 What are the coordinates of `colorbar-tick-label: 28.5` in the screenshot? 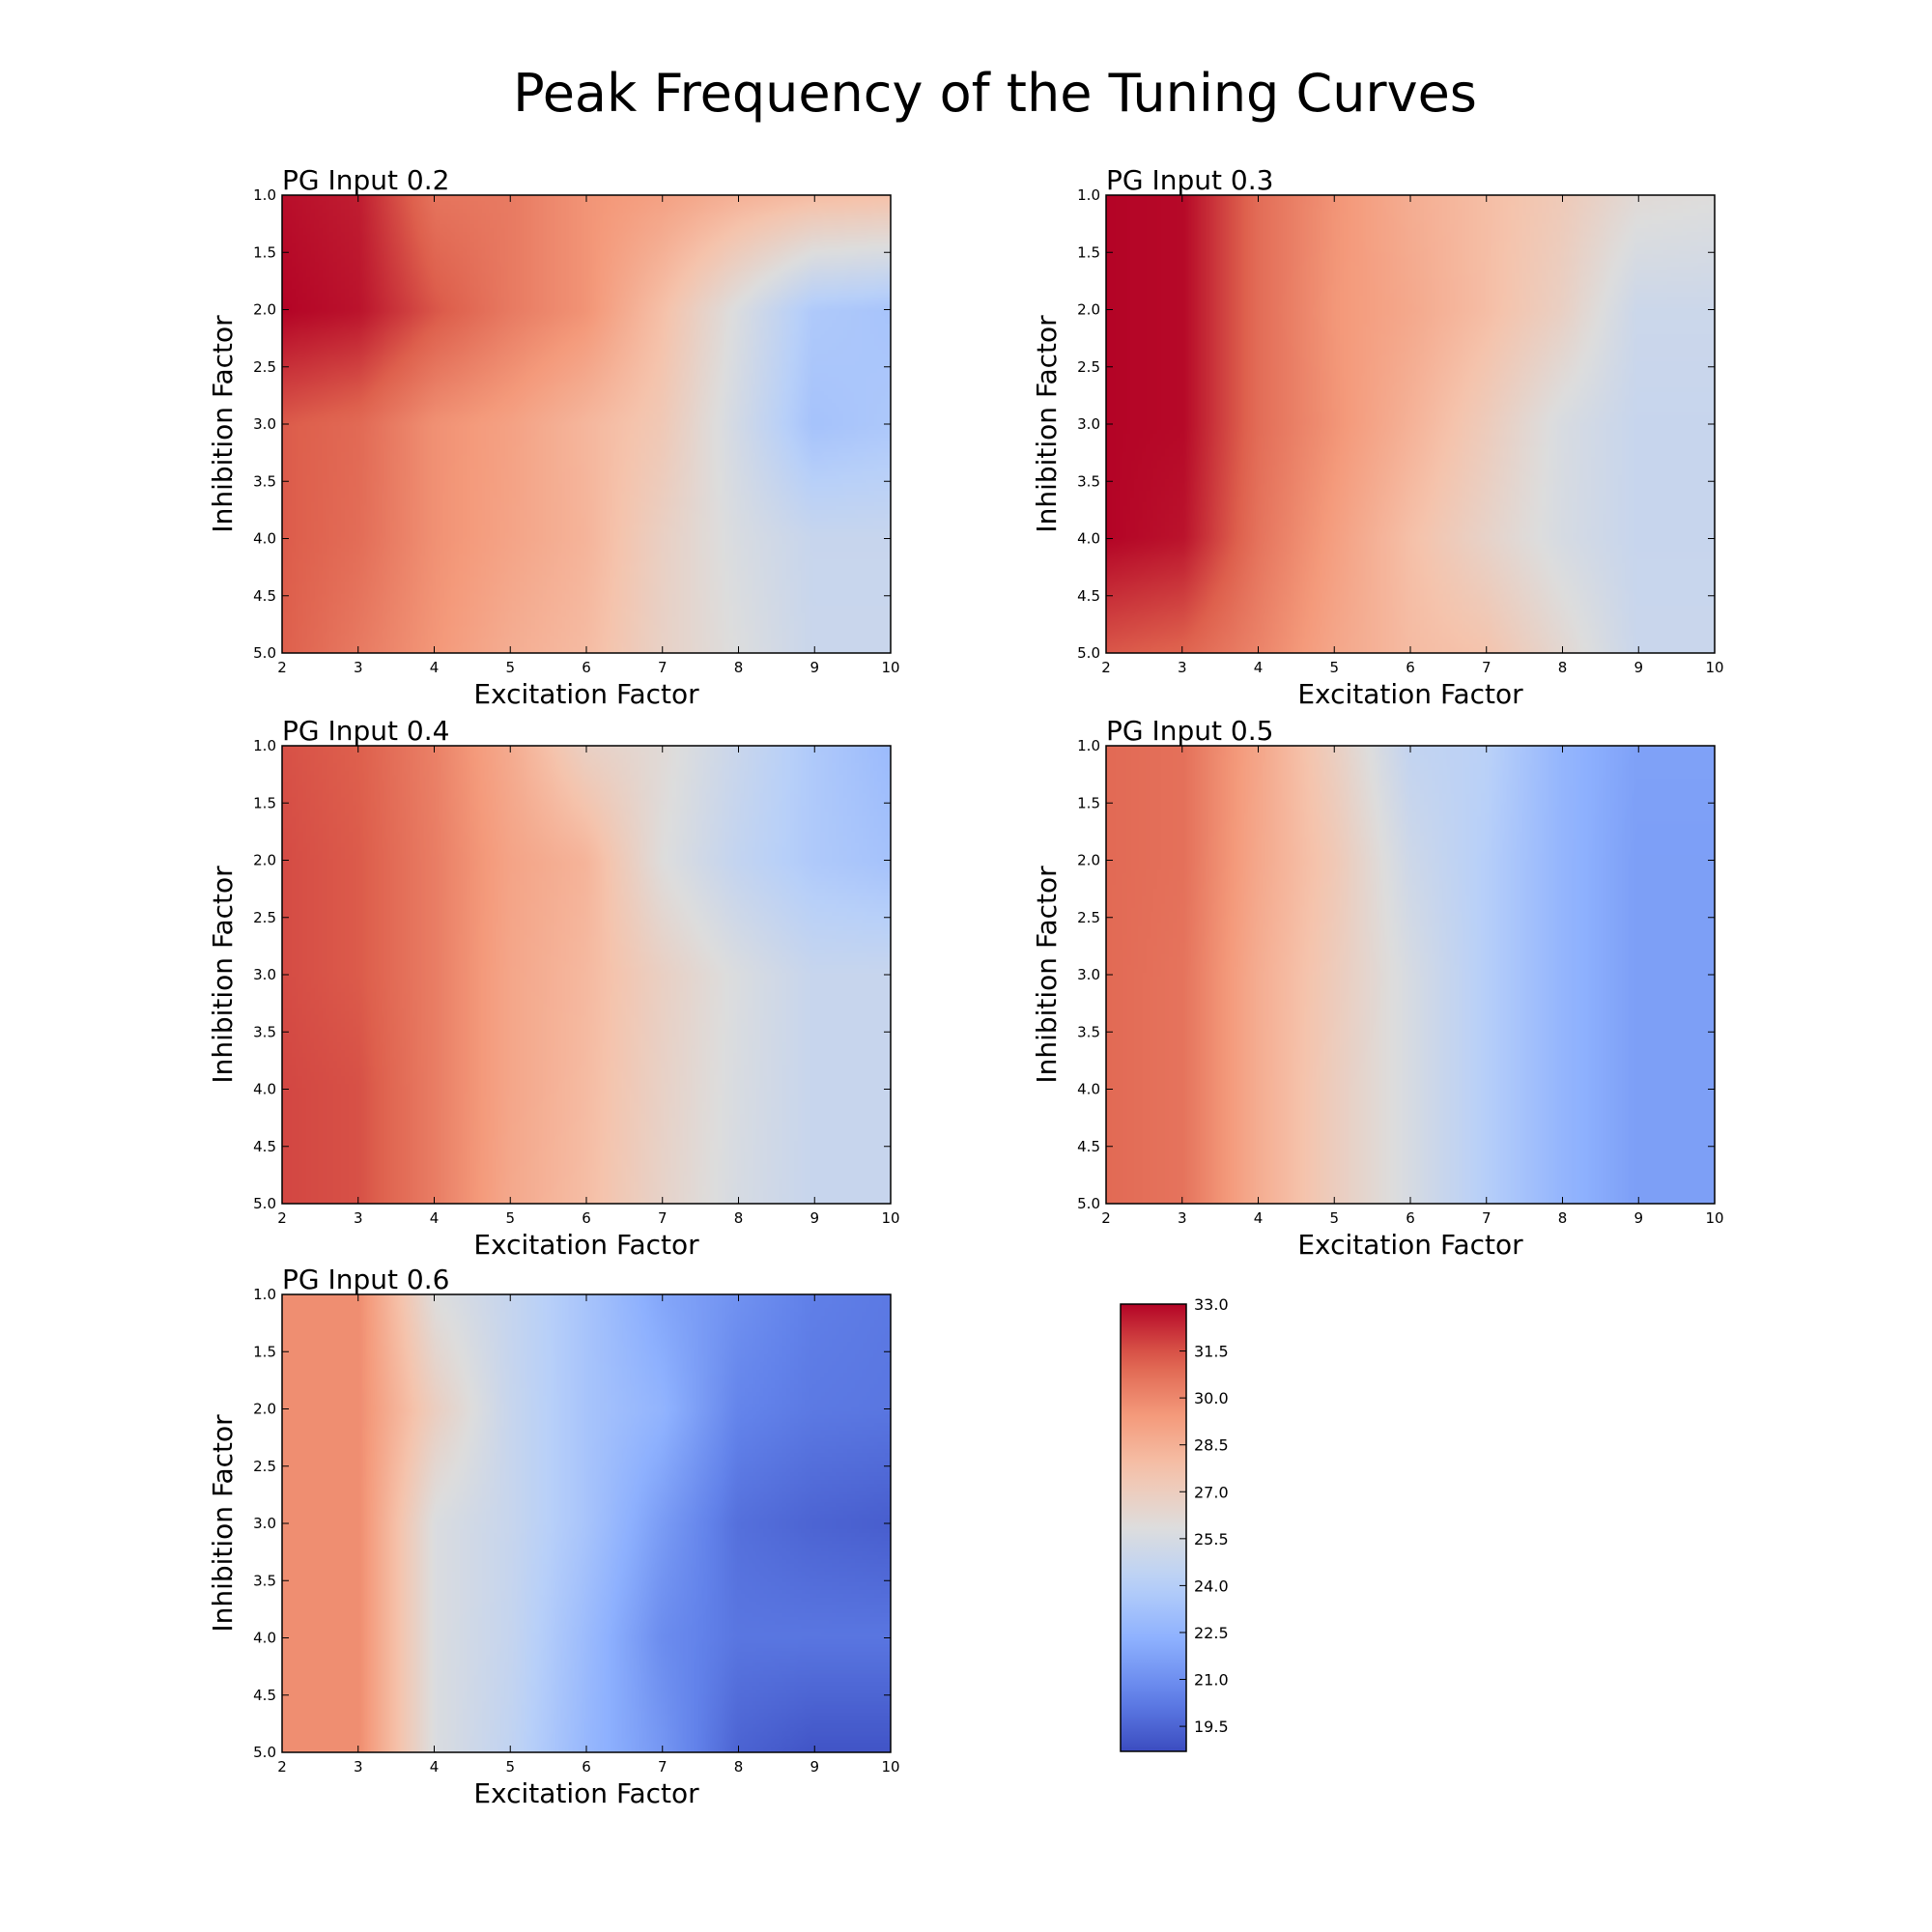 It's located at (1211, 1445).